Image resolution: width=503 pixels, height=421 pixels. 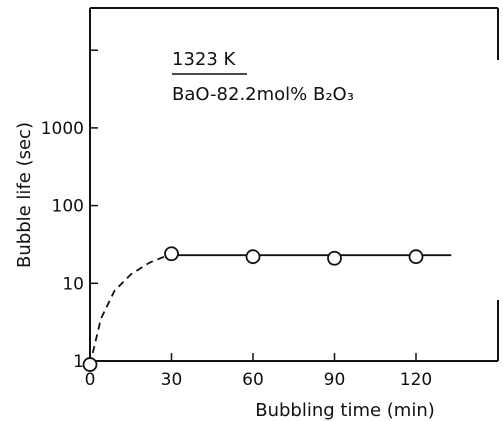 What do you see at coordinates (24, 195) in the screenshot?
I see `y-axis-label: Bubble life (sec)` at bounding box center [24, 195].